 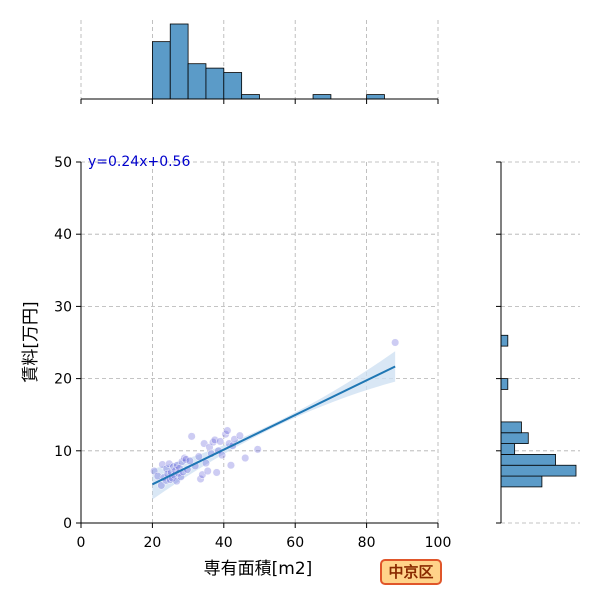 I want to click on y-tick-label: 10, so click(x=63, y=452).